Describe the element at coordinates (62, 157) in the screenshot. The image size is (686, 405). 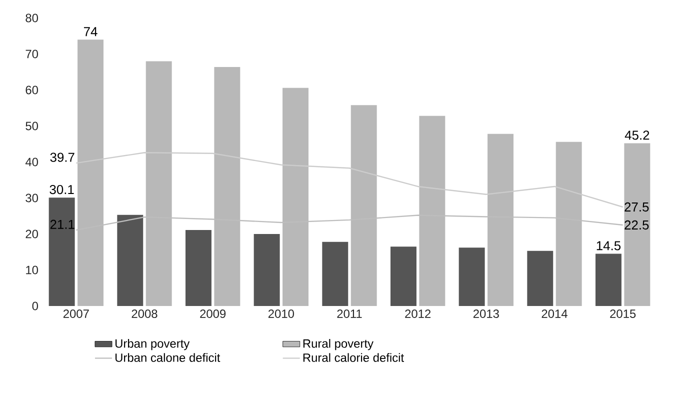
I see `data-label: 39.7` at that location.